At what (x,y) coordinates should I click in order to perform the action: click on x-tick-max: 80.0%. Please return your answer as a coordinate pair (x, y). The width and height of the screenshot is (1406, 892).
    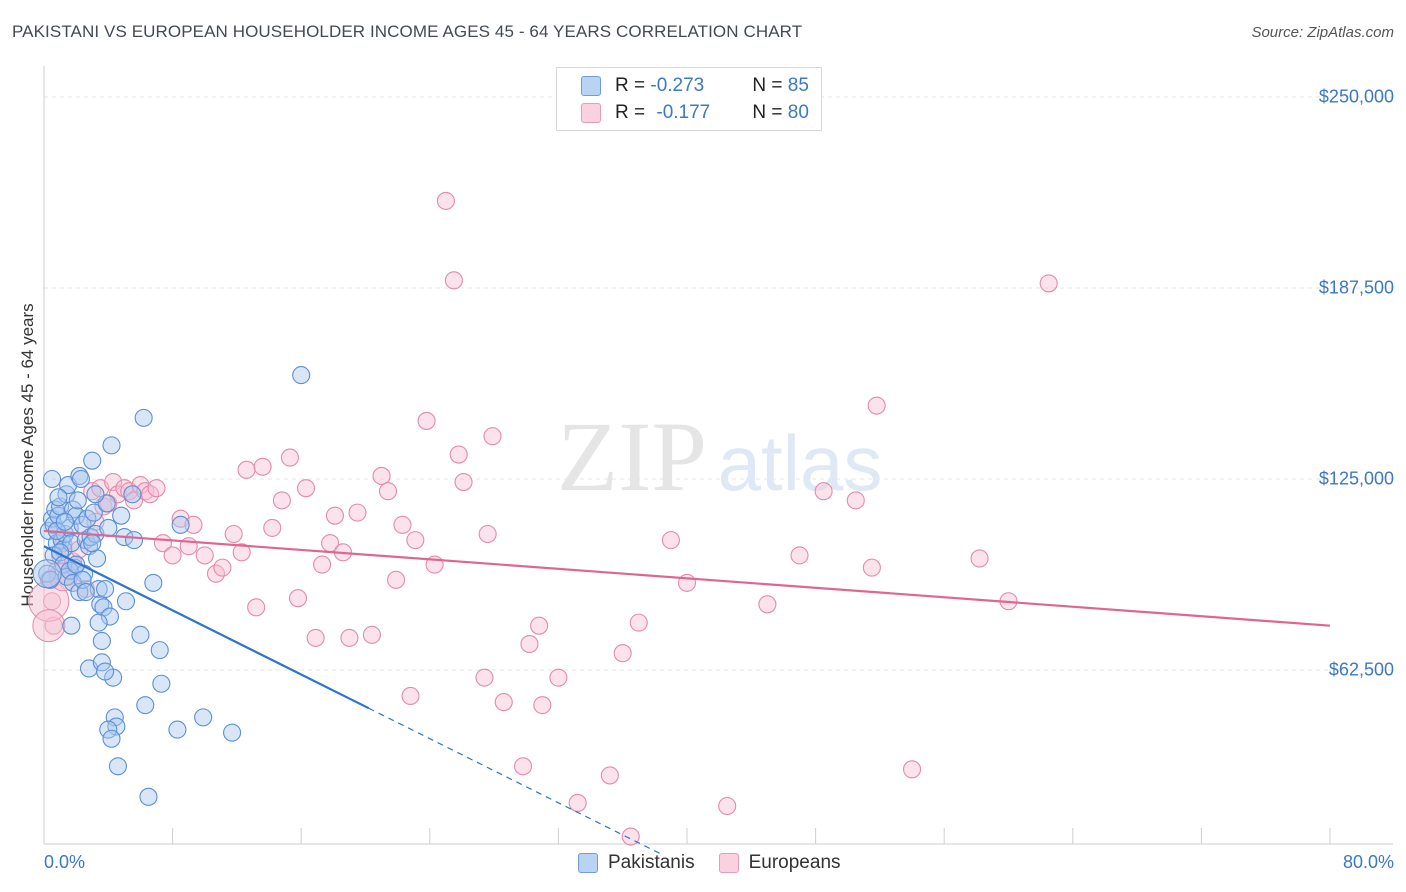
    Looking at the image, I should click on (1368, 862).